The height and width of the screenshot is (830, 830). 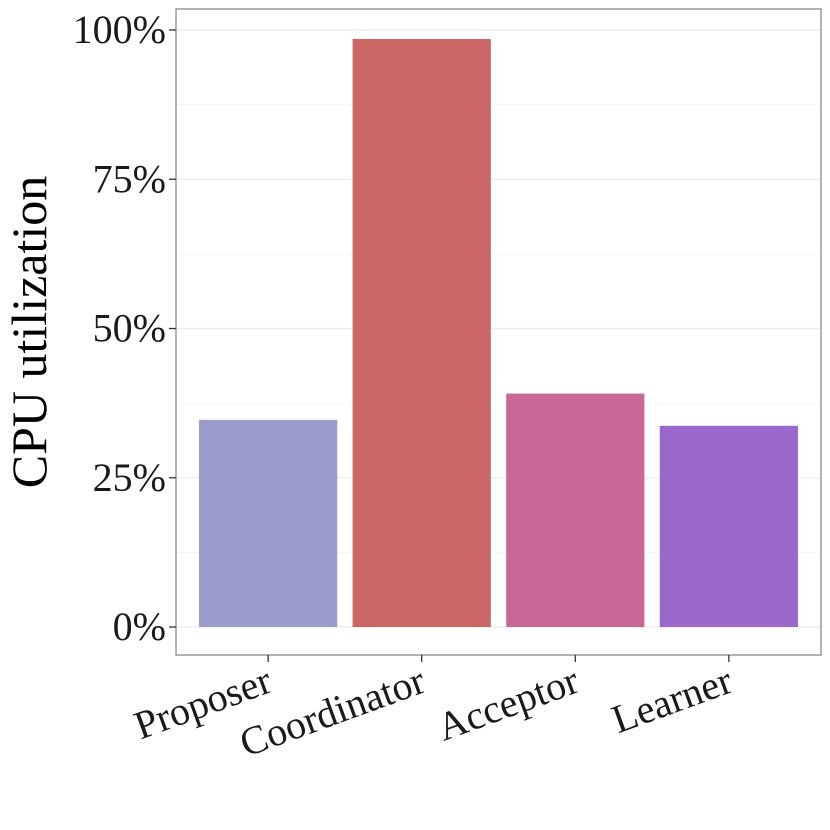 I want to click on x-tick-label-learner: Learner, so click(x=672, y=699).